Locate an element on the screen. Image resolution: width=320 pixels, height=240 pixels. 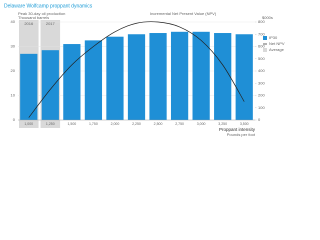
x-tick-label: 2,500 is located at coordinates (158, 124).